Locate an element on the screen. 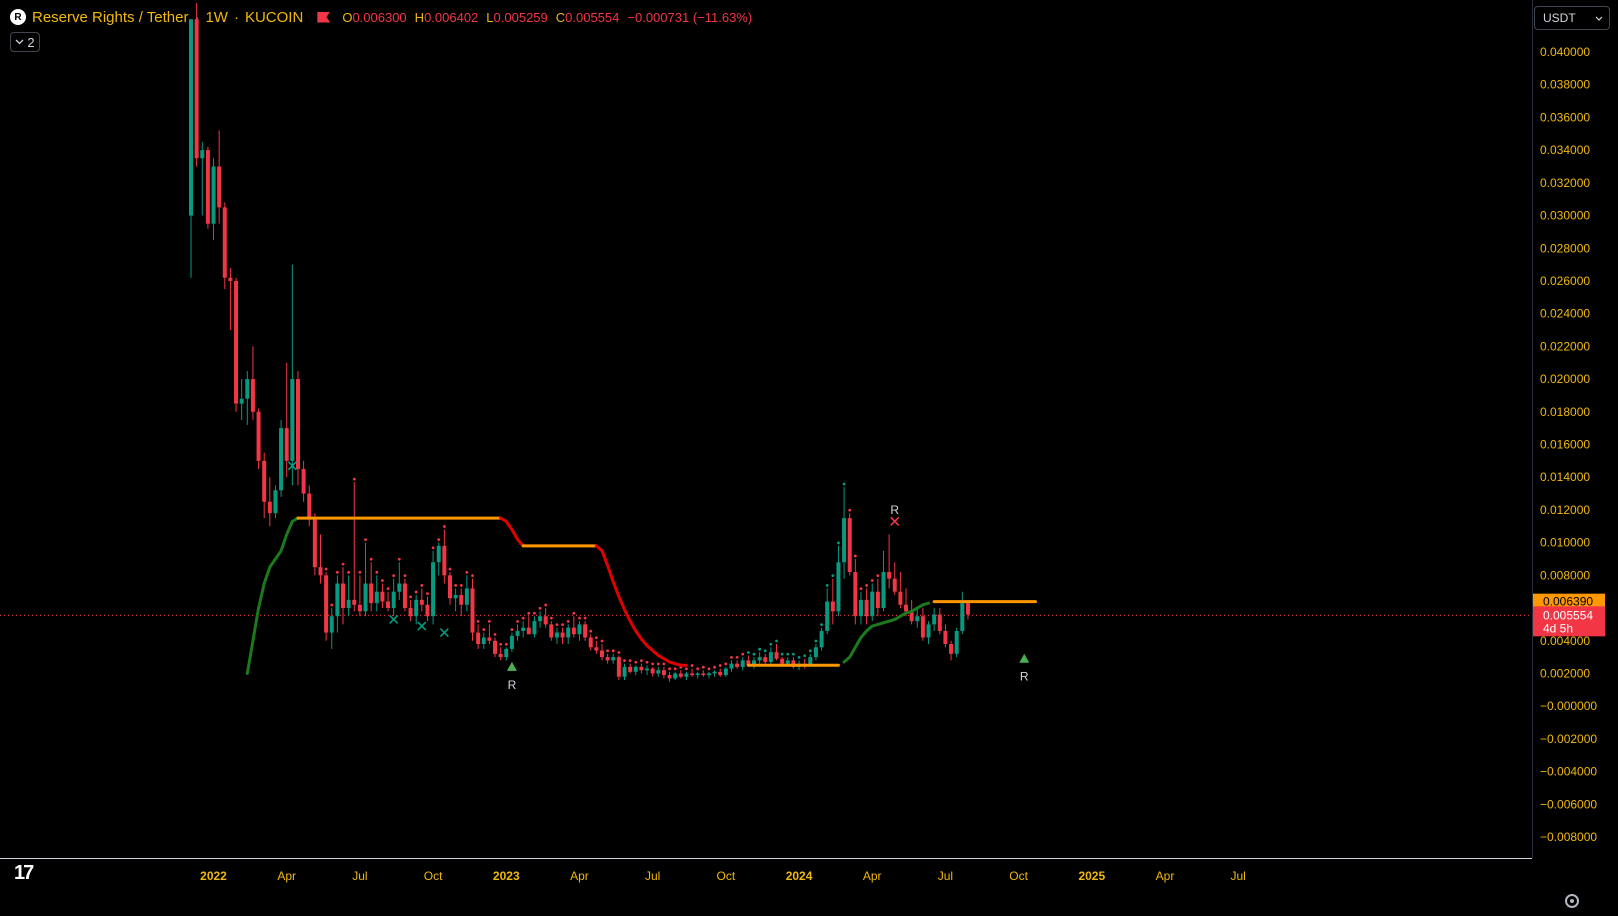 This screenshot has height=916, width=1618. indicators-toggle-button: 2 is located at coordinates (25, 42).